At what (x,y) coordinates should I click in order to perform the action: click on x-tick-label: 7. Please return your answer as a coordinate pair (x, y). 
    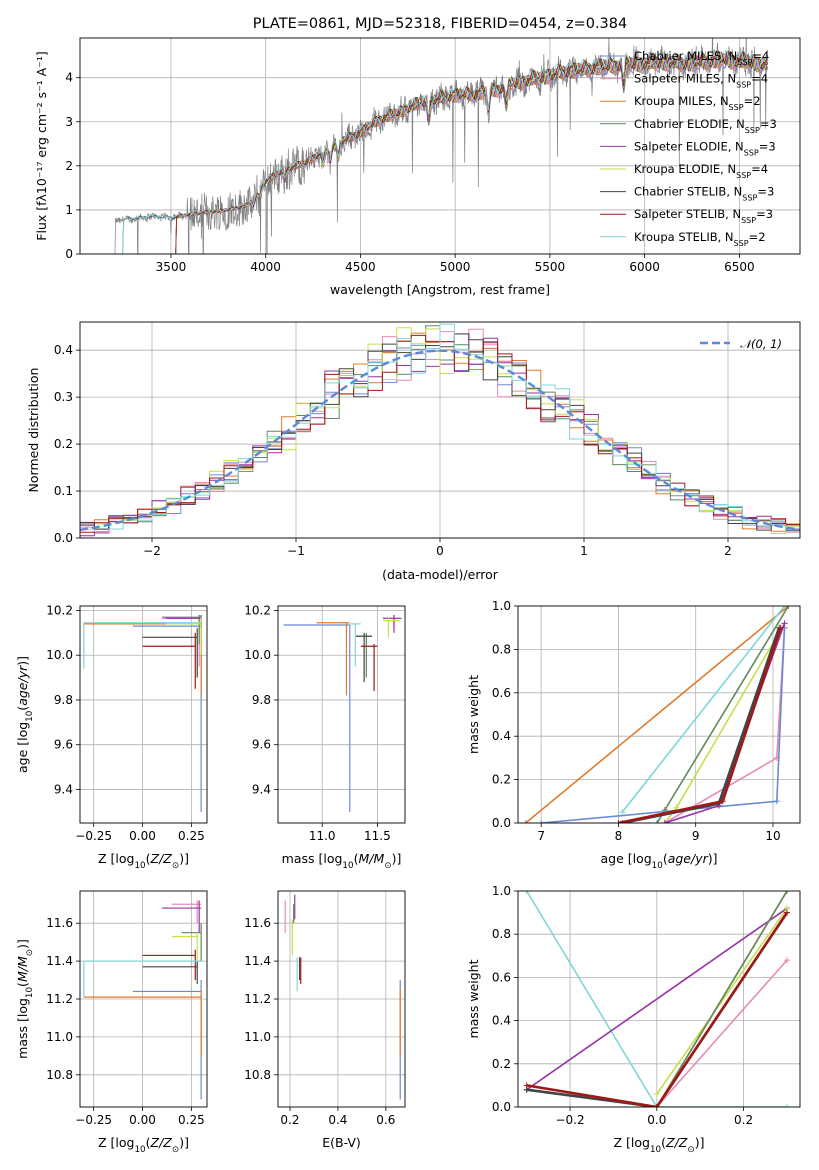
    Looking at the image, I should click on (541, 836).